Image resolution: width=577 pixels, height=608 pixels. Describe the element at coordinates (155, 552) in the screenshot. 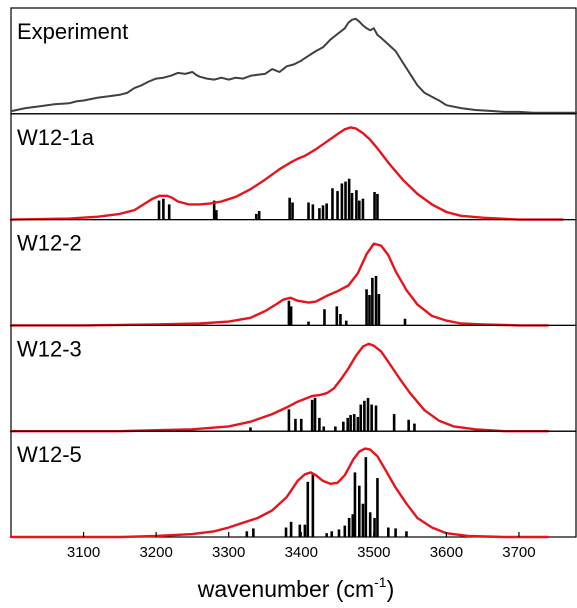

I see `x-tick-label: 3200` at that location.